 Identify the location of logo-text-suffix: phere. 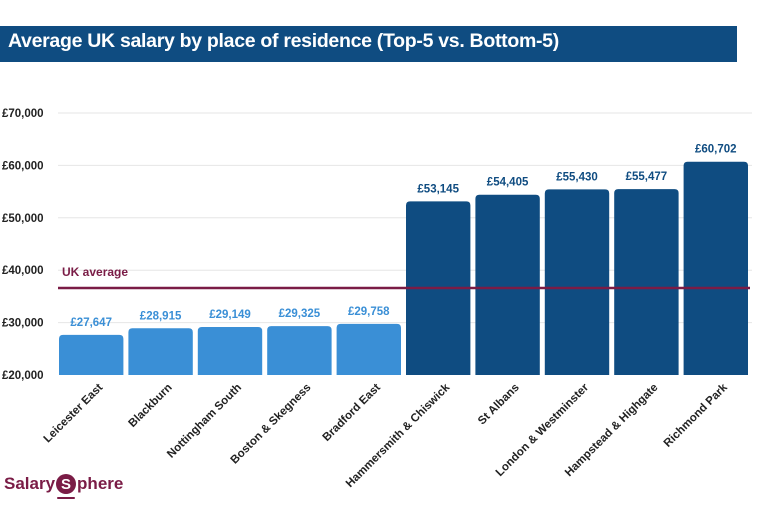
(100, 483).